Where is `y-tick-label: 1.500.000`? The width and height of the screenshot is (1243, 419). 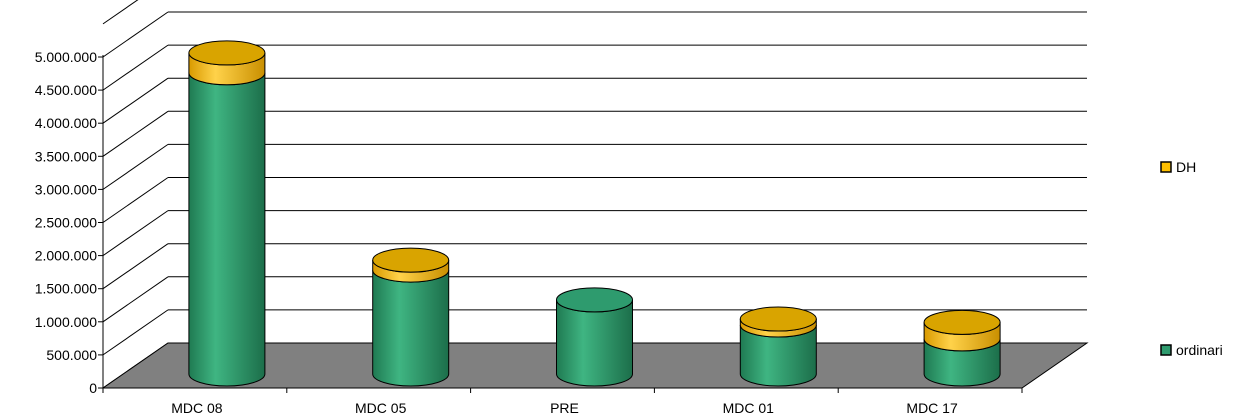
y-tick-label: 1.500.000 is located at coordinates (66, 289).